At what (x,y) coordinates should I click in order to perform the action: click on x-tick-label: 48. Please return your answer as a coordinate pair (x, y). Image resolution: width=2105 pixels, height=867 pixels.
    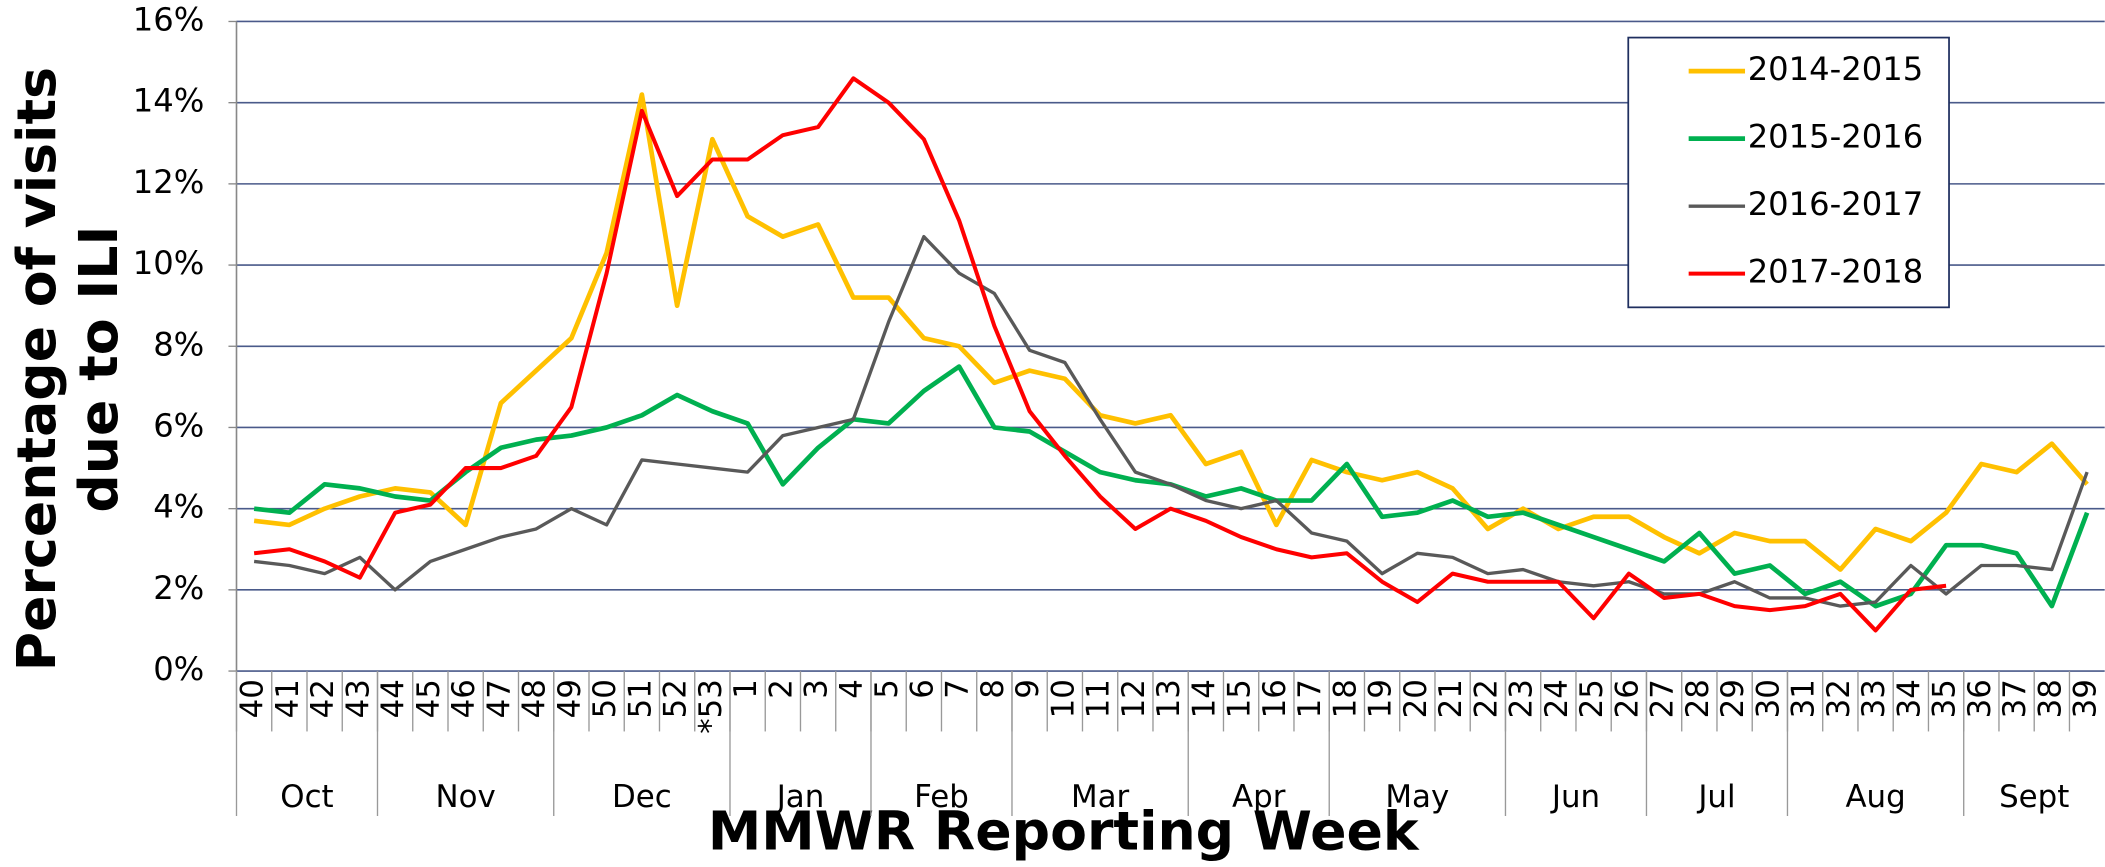
    Looking at the image, I should click on (535, 698).